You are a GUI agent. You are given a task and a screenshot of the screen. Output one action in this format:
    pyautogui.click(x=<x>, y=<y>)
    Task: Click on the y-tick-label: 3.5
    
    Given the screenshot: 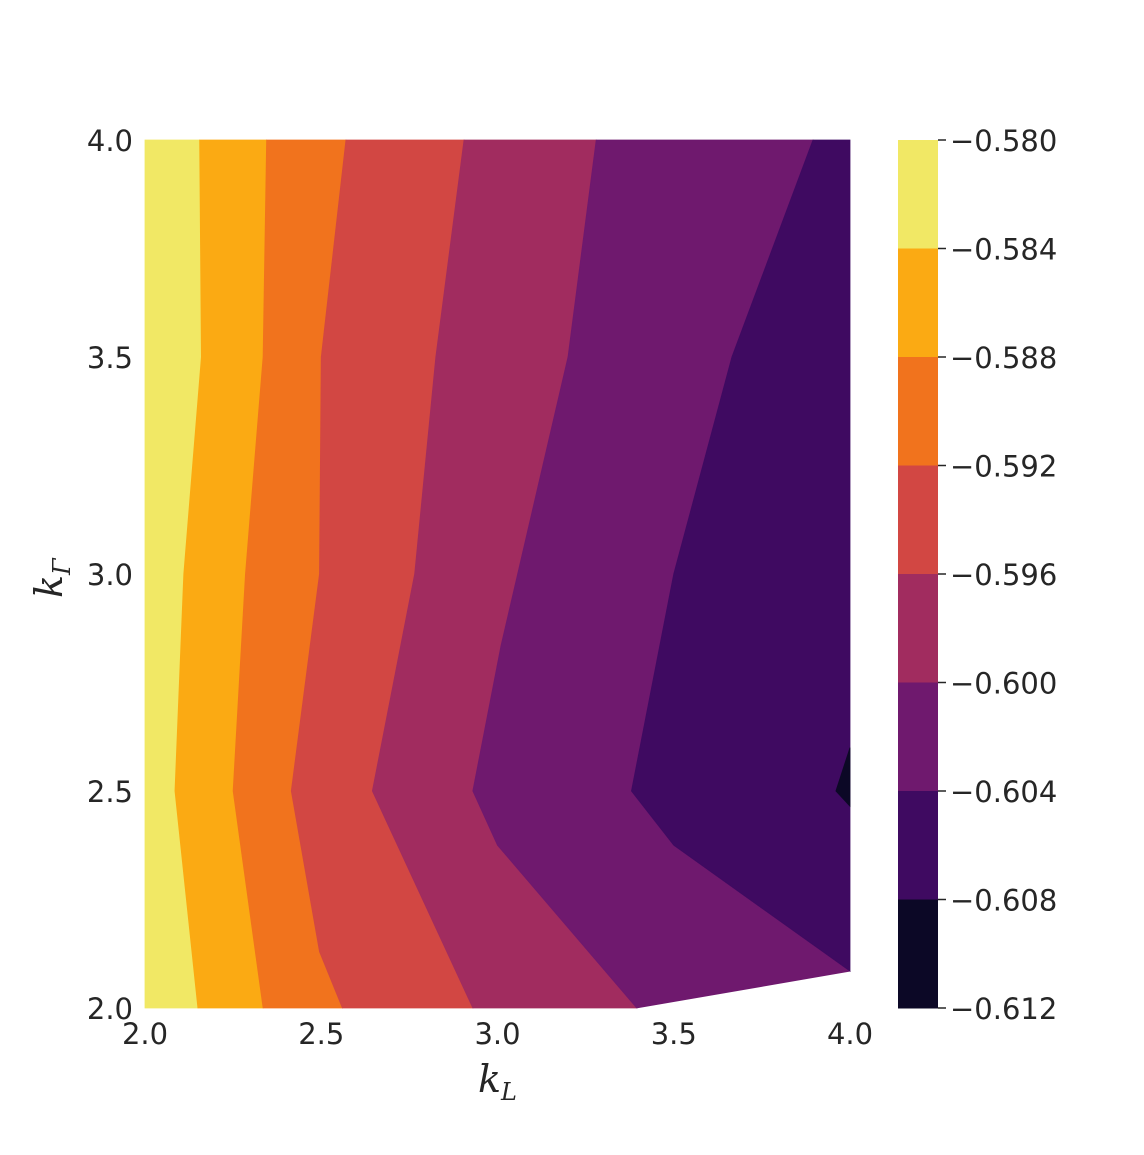 What is the action you would take?
    pyautogui.click(x=110, y=358)
    